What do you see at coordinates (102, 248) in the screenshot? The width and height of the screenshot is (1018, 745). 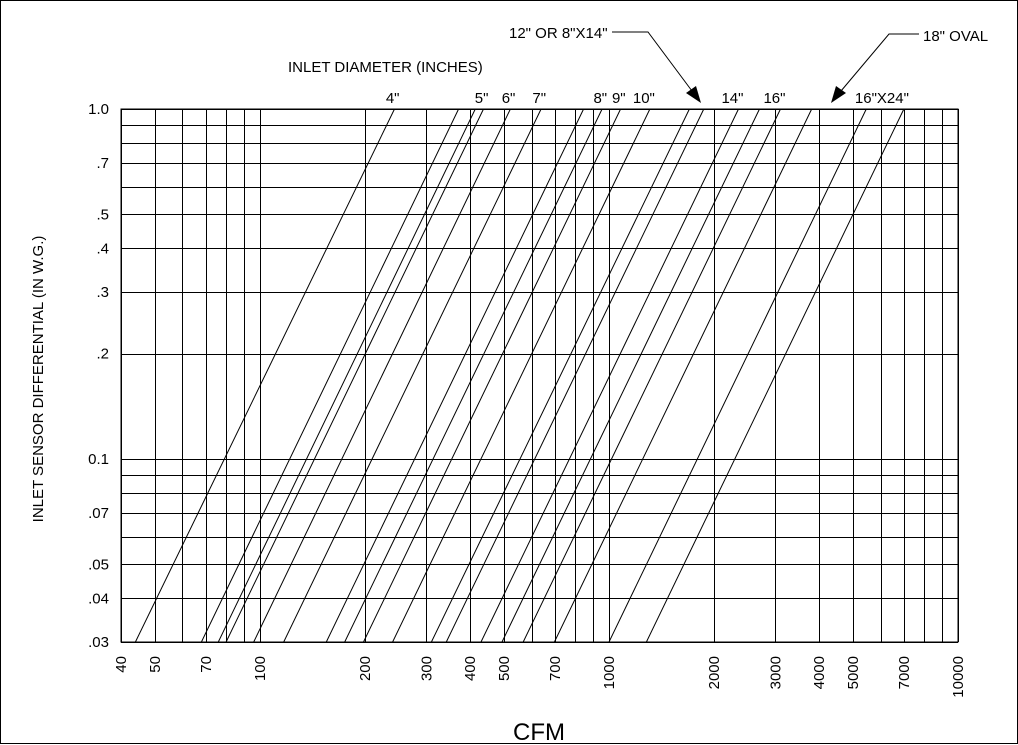 I see `y-tick-label: .4` at bounding box center [102, 248].